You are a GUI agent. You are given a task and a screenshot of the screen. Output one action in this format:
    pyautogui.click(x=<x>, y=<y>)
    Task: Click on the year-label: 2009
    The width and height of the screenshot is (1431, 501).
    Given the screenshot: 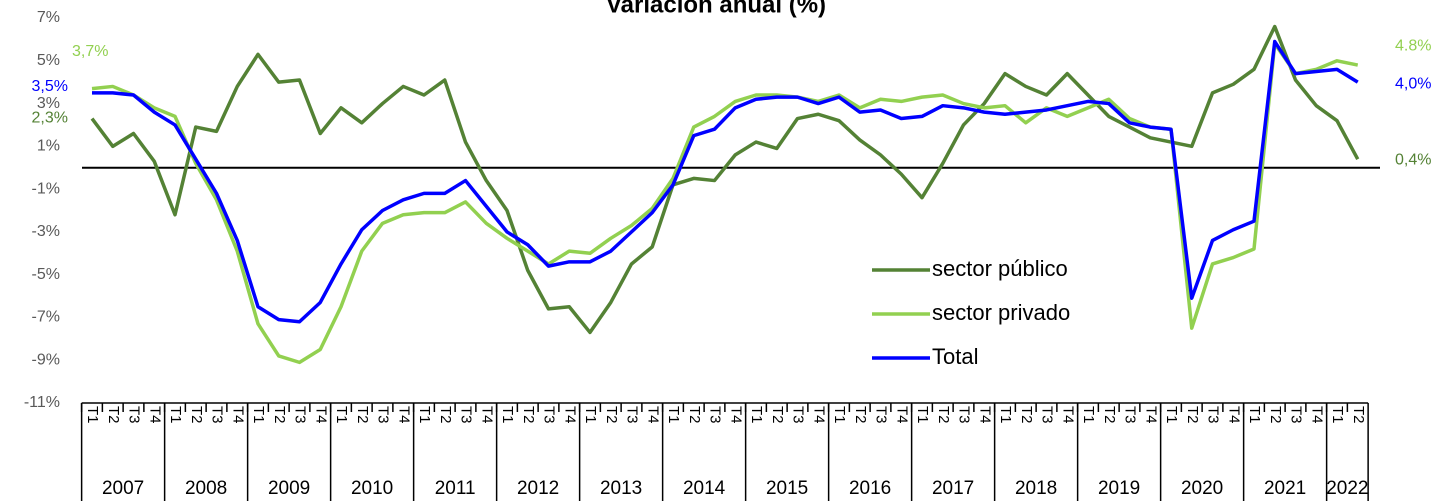 What is the action you would take?
    pyautogui.click(x=289, y=488)
    